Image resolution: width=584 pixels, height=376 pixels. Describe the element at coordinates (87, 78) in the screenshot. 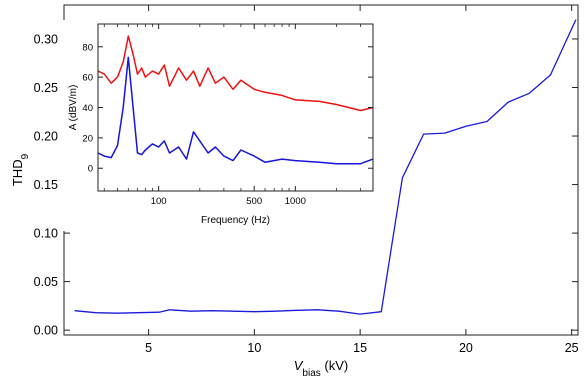

I see `inset-y-tick-label: 60` at that location.